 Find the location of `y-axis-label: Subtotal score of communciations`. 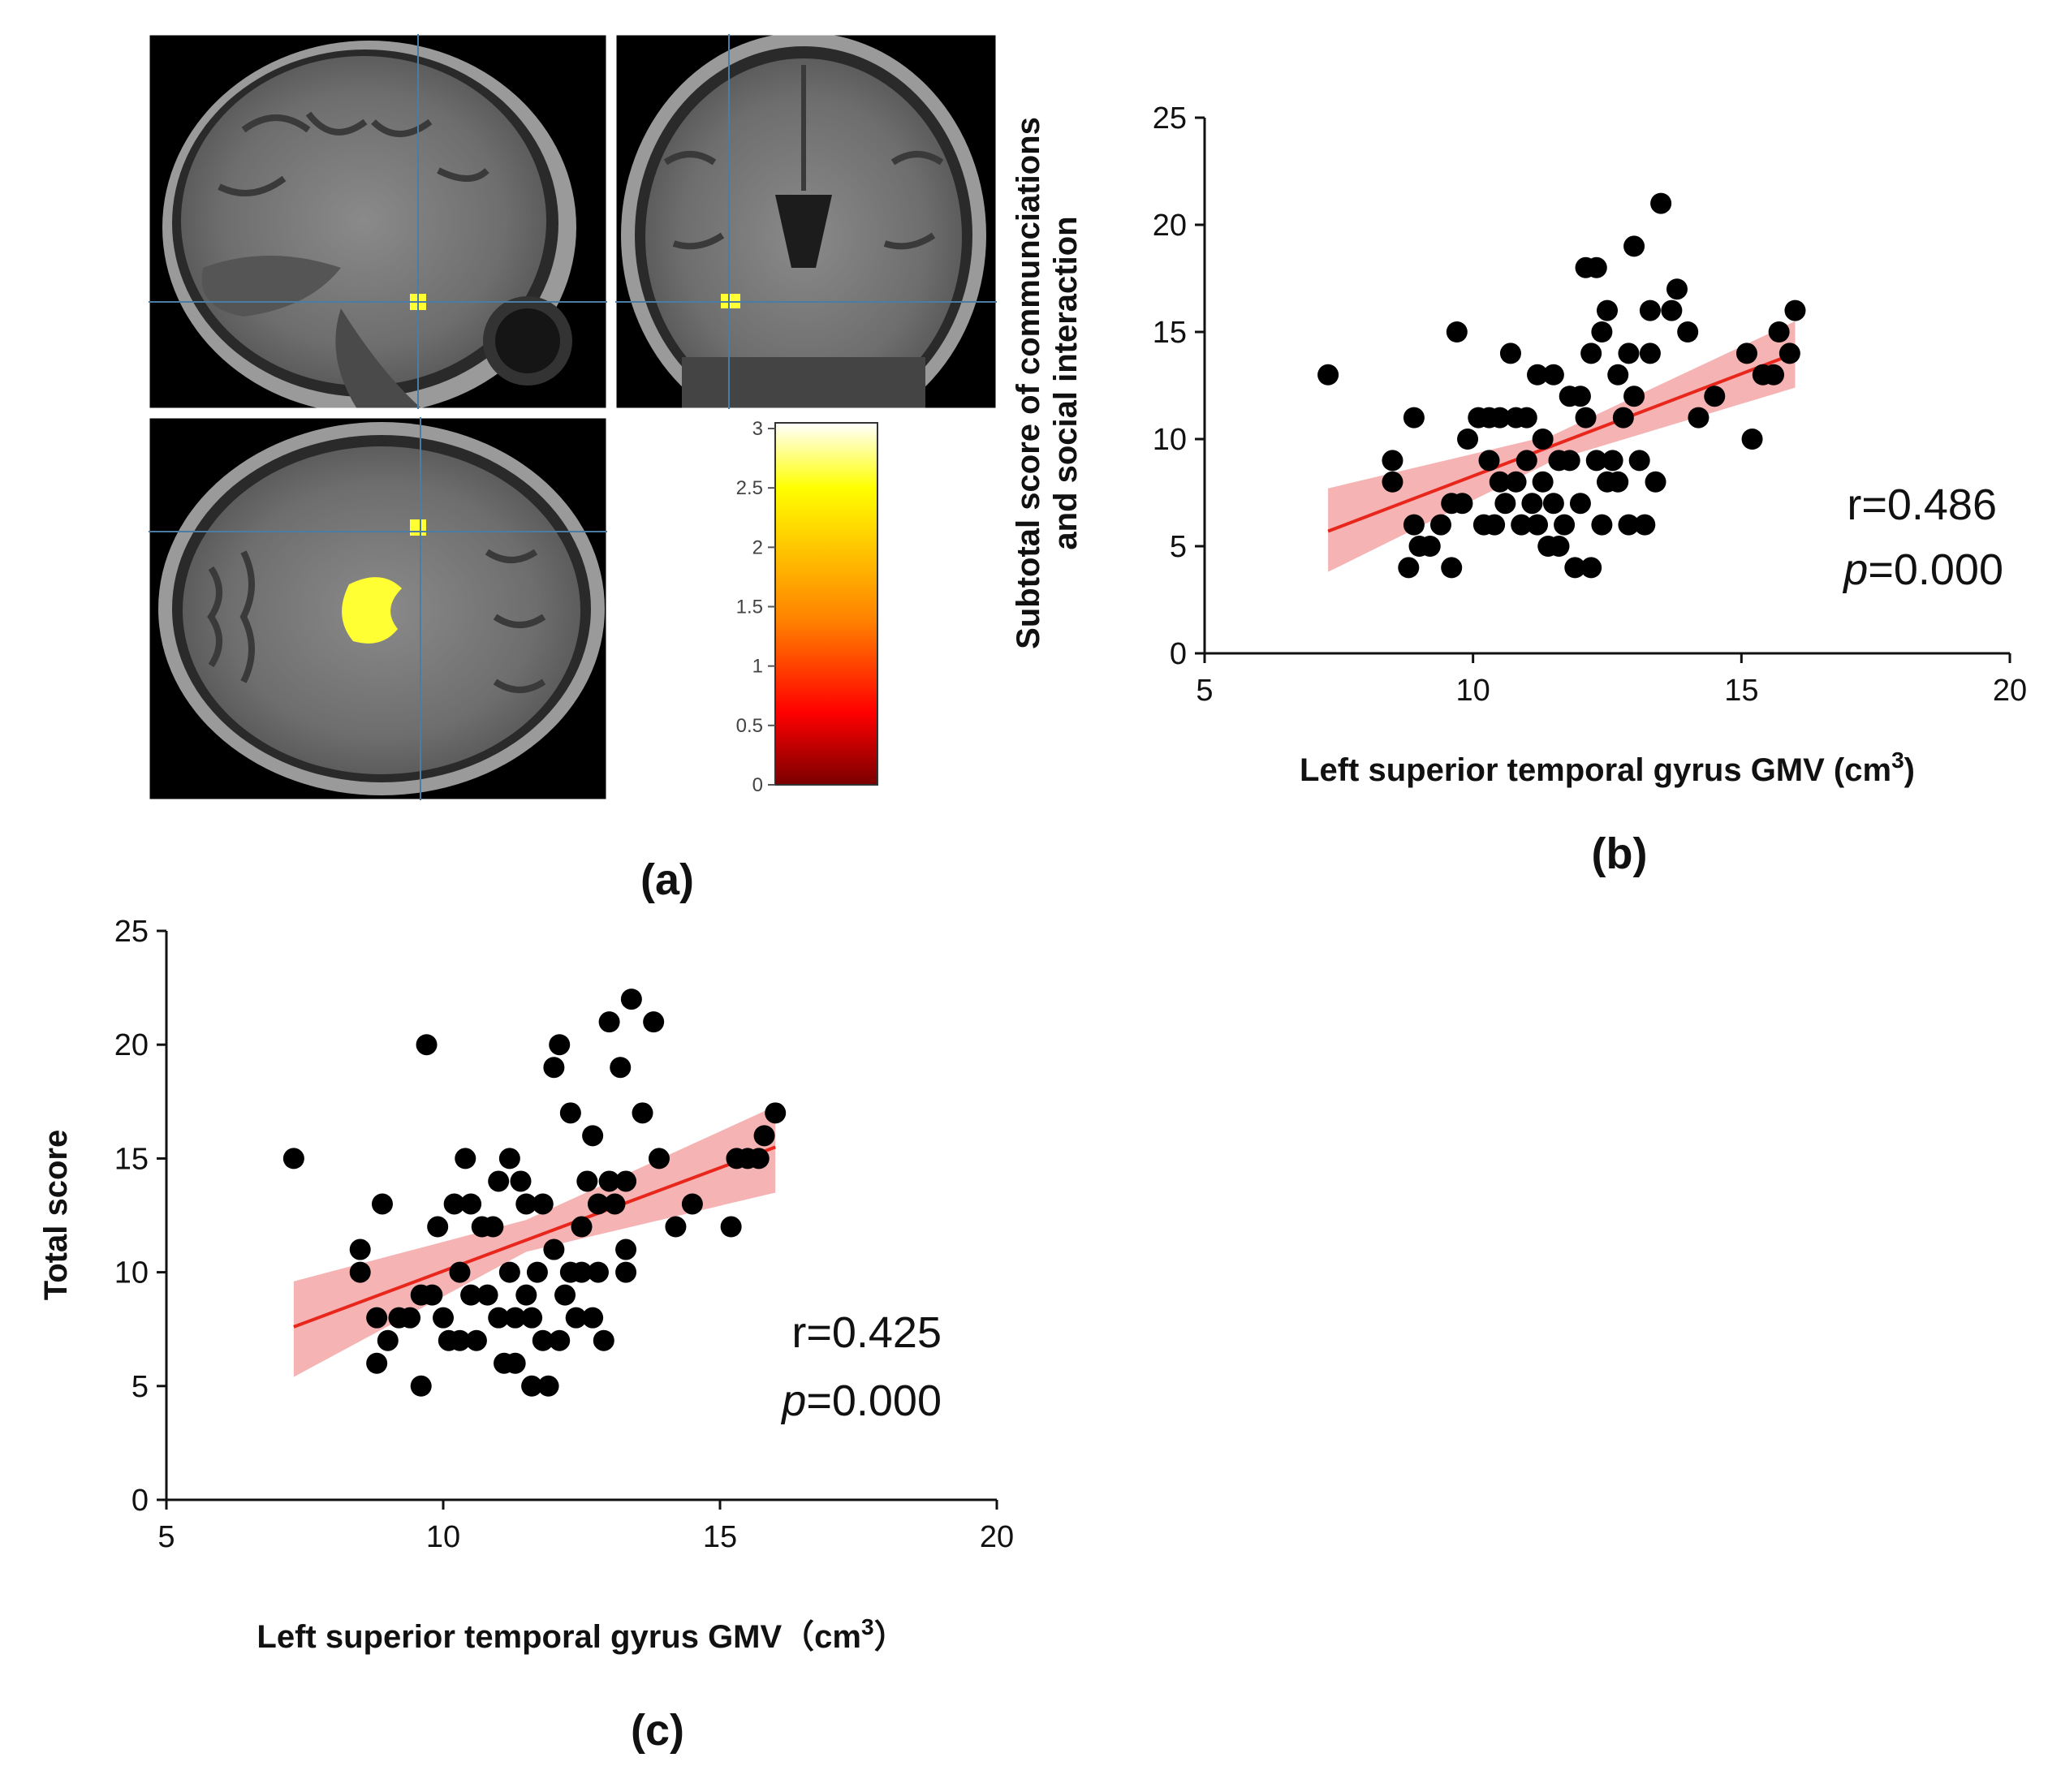

y-axis-label: Subtotal score of communciations is located at coordinates (1028, 383).